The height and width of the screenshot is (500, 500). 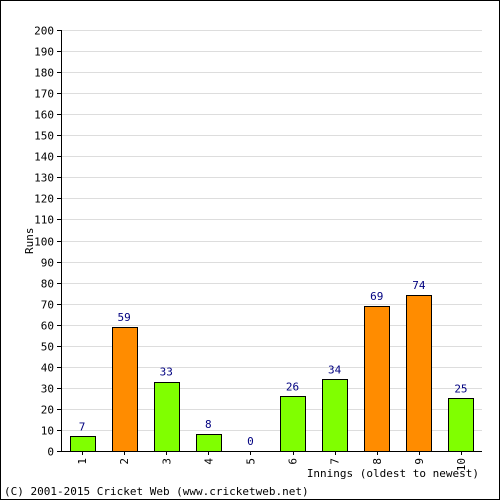 What do you see at coordinates (47, 263) in the screenshot?
I see `y-tick-label-90: 90` at bounding box center [47, 263].